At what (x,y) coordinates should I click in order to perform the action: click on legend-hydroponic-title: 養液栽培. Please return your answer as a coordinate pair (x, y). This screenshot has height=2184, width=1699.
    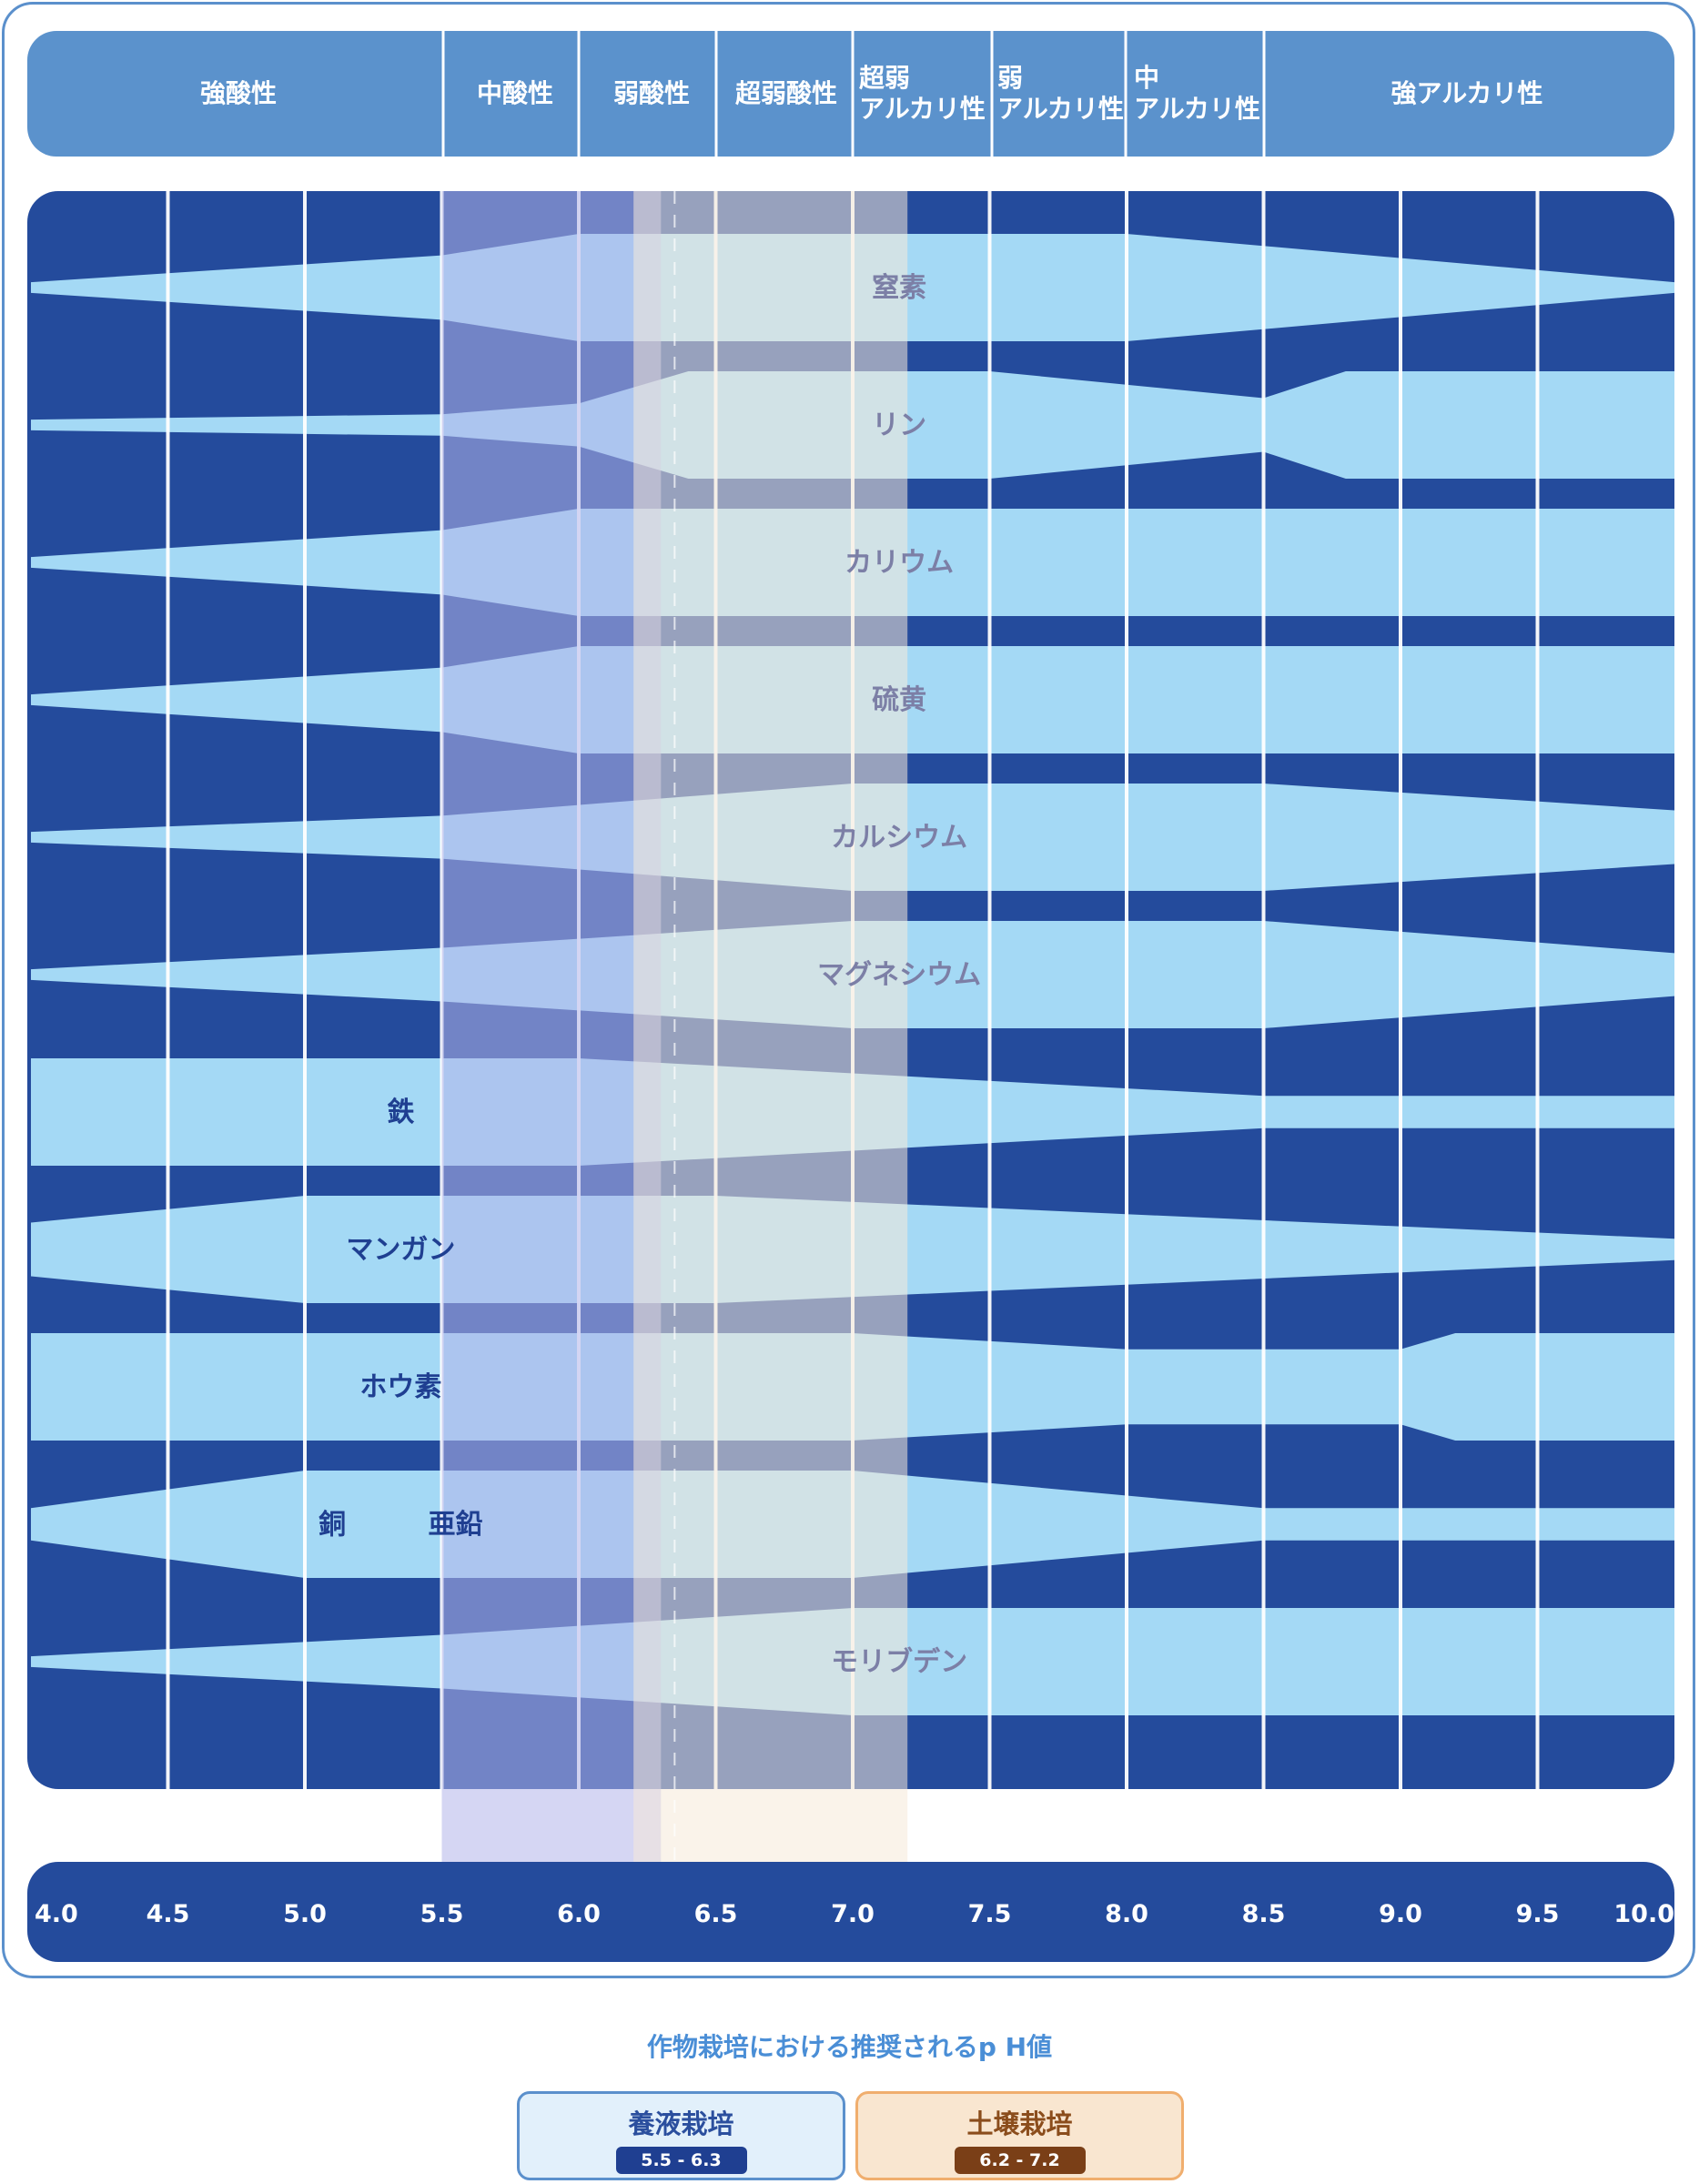
    Looking at the image, I should click on (681, 2124).